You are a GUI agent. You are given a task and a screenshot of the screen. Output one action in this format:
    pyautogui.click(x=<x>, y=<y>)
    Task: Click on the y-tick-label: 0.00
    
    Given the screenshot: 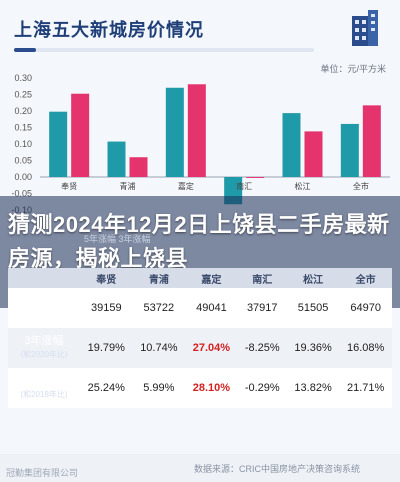 What is the action you would take?
    pyautogui.click(x=23, y=177)
    